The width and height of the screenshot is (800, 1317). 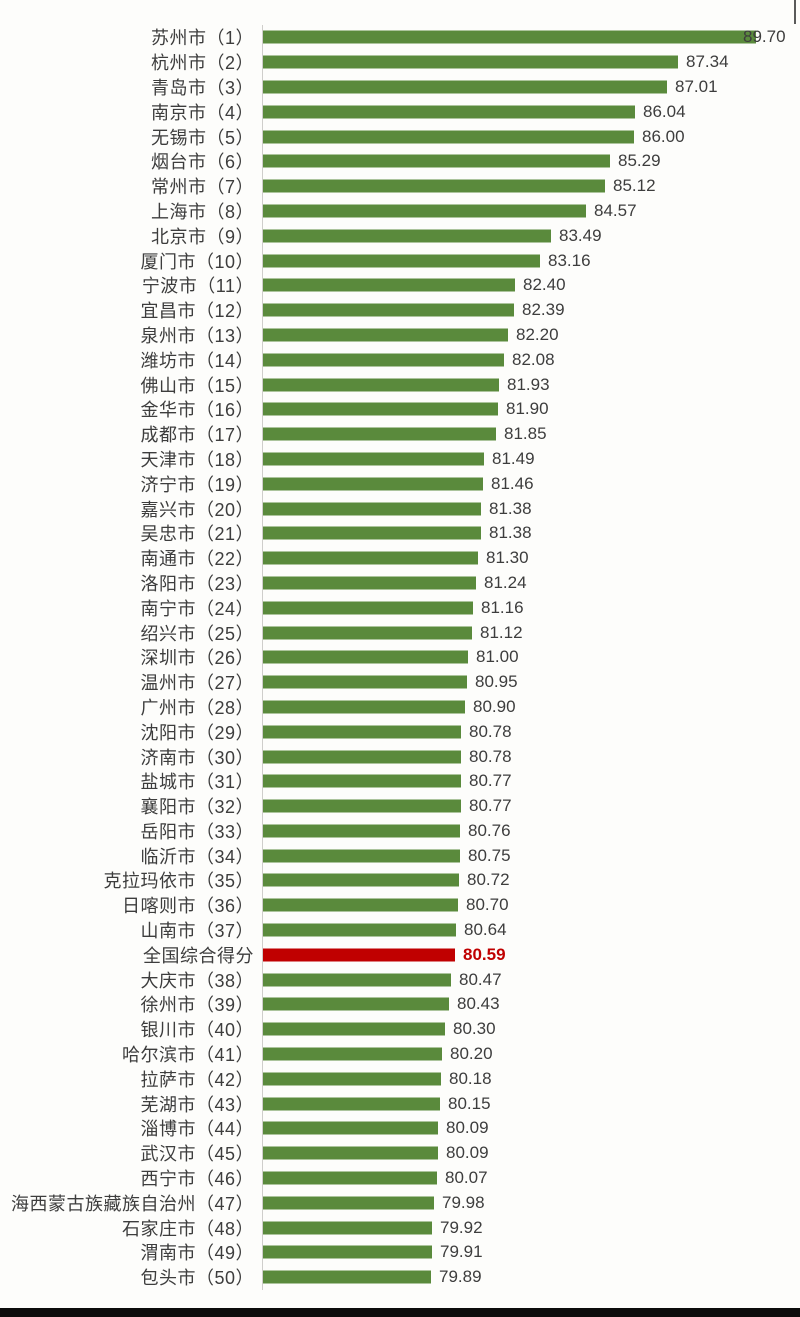 I want to click on value-label: 82.40, so click(x=544, y=285).